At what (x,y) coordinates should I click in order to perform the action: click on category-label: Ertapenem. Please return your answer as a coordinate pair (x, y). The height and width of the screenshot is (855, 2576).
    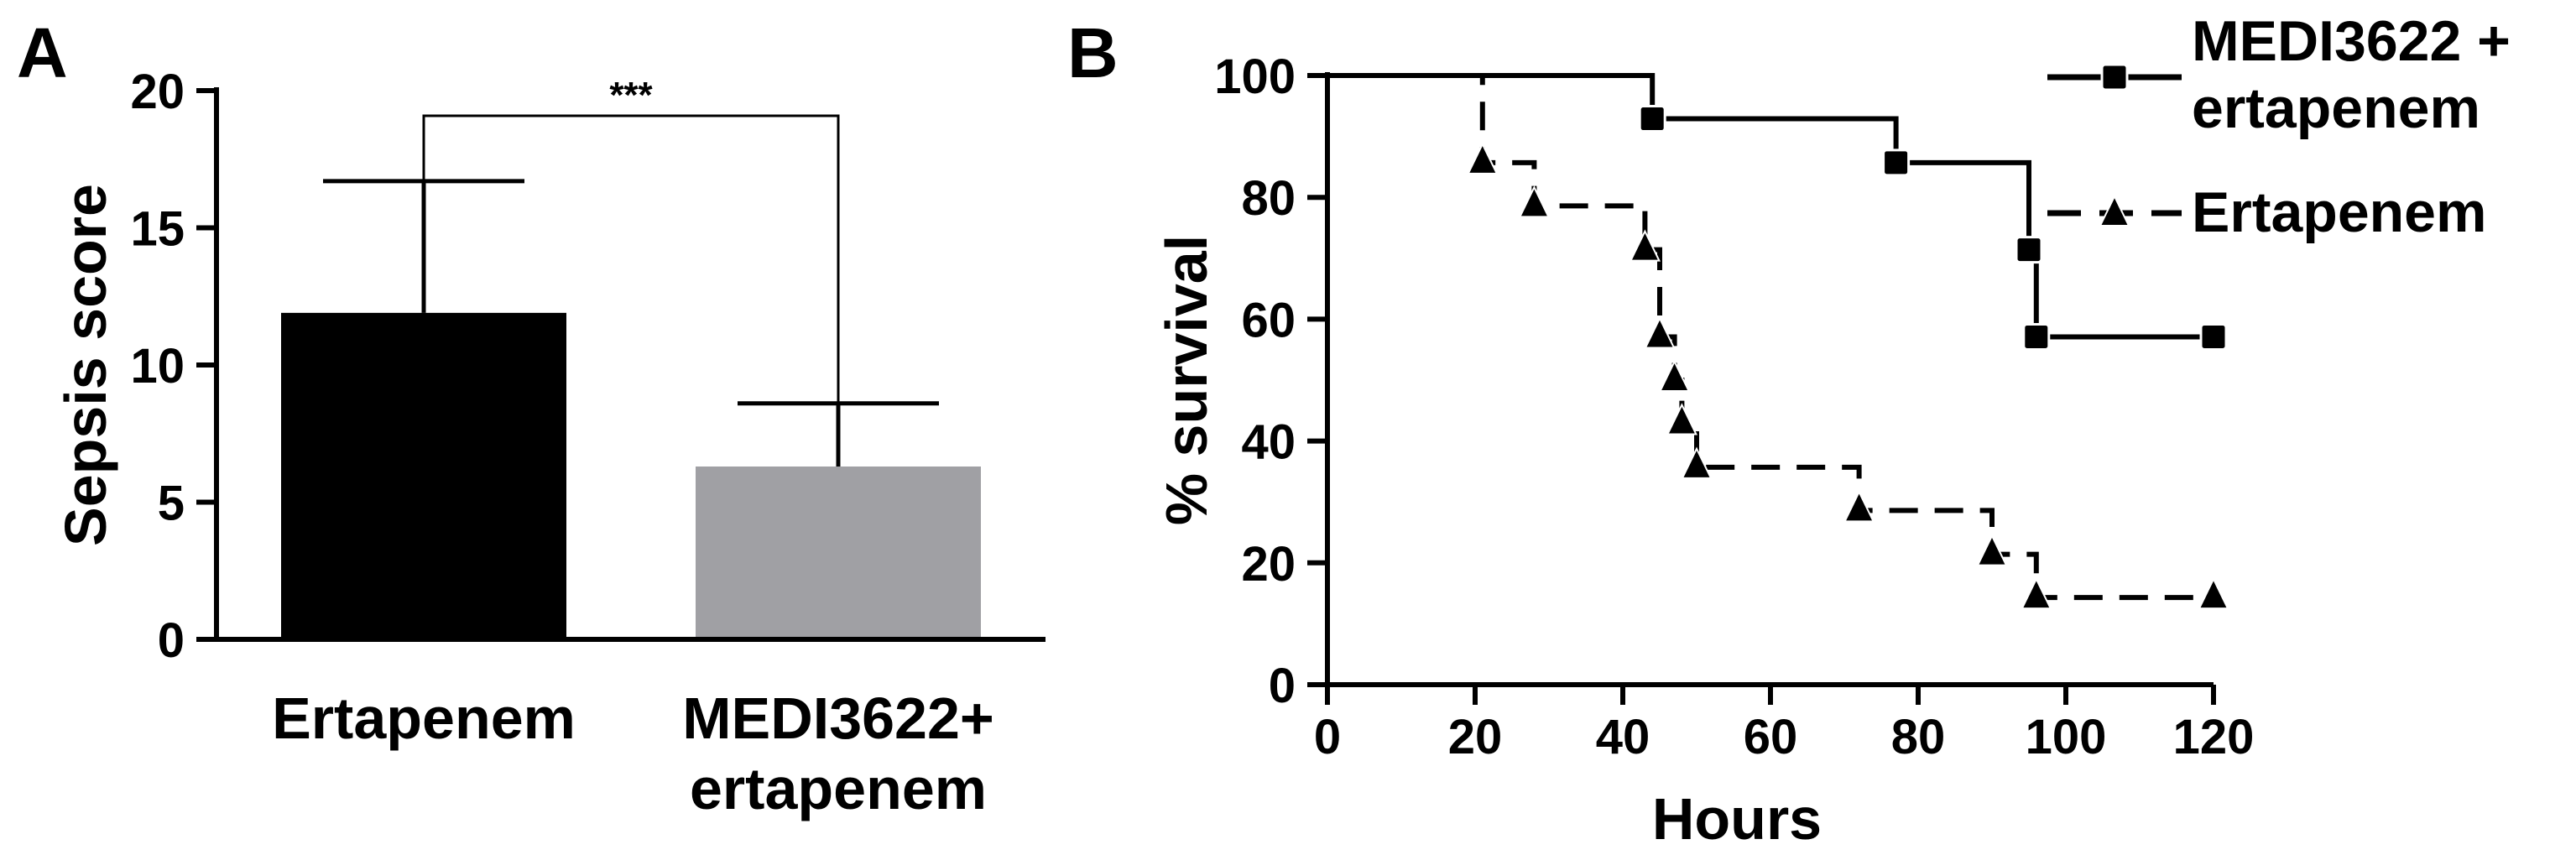
    Looking at the image, I should click on (424, 718).